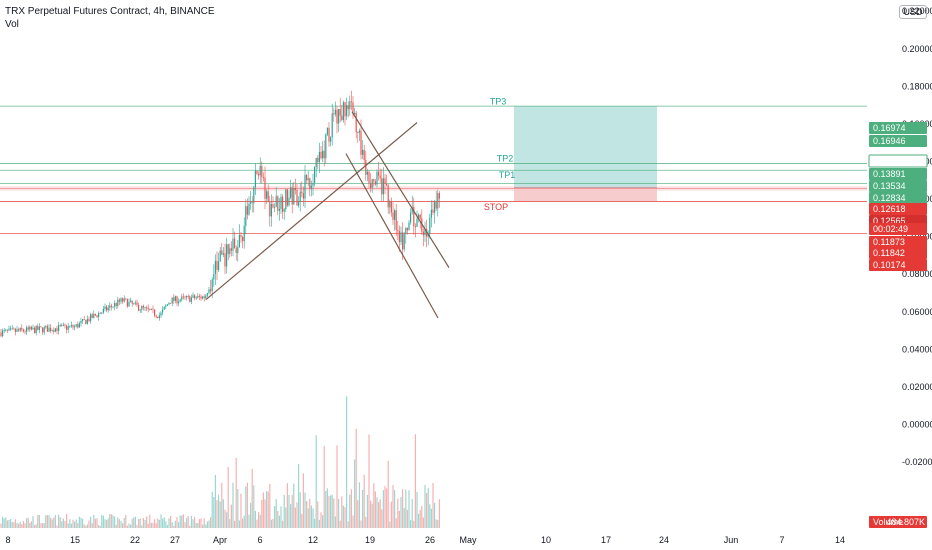  I want to click on time-axis: 8 15 22 27 Apr 6 12 19 26 May 10 17 24 Jun 7 14, so click(425, 540).